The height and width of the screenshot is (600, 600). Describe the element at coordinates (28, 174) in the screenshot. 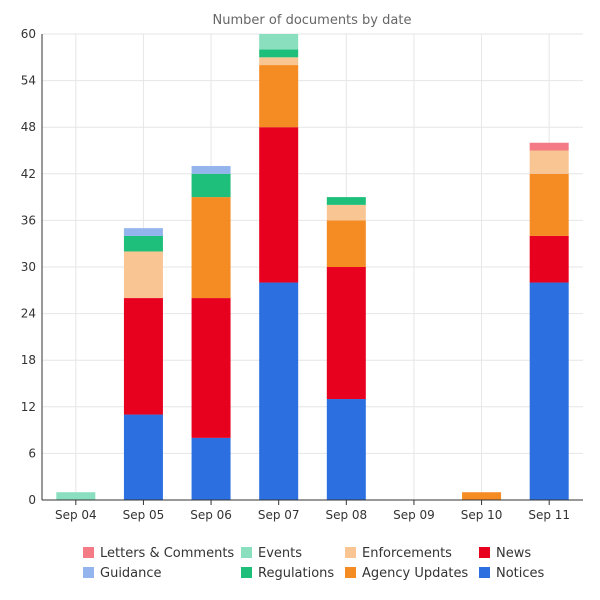

I see `y-tick-label: 42` at that location.